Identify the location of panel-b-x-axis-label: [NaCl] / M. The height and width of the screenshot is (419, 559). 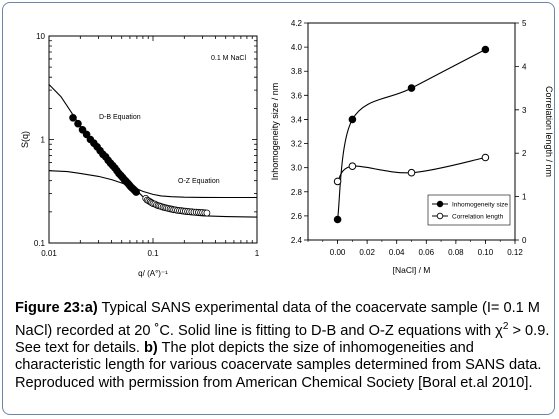
(412, 270).